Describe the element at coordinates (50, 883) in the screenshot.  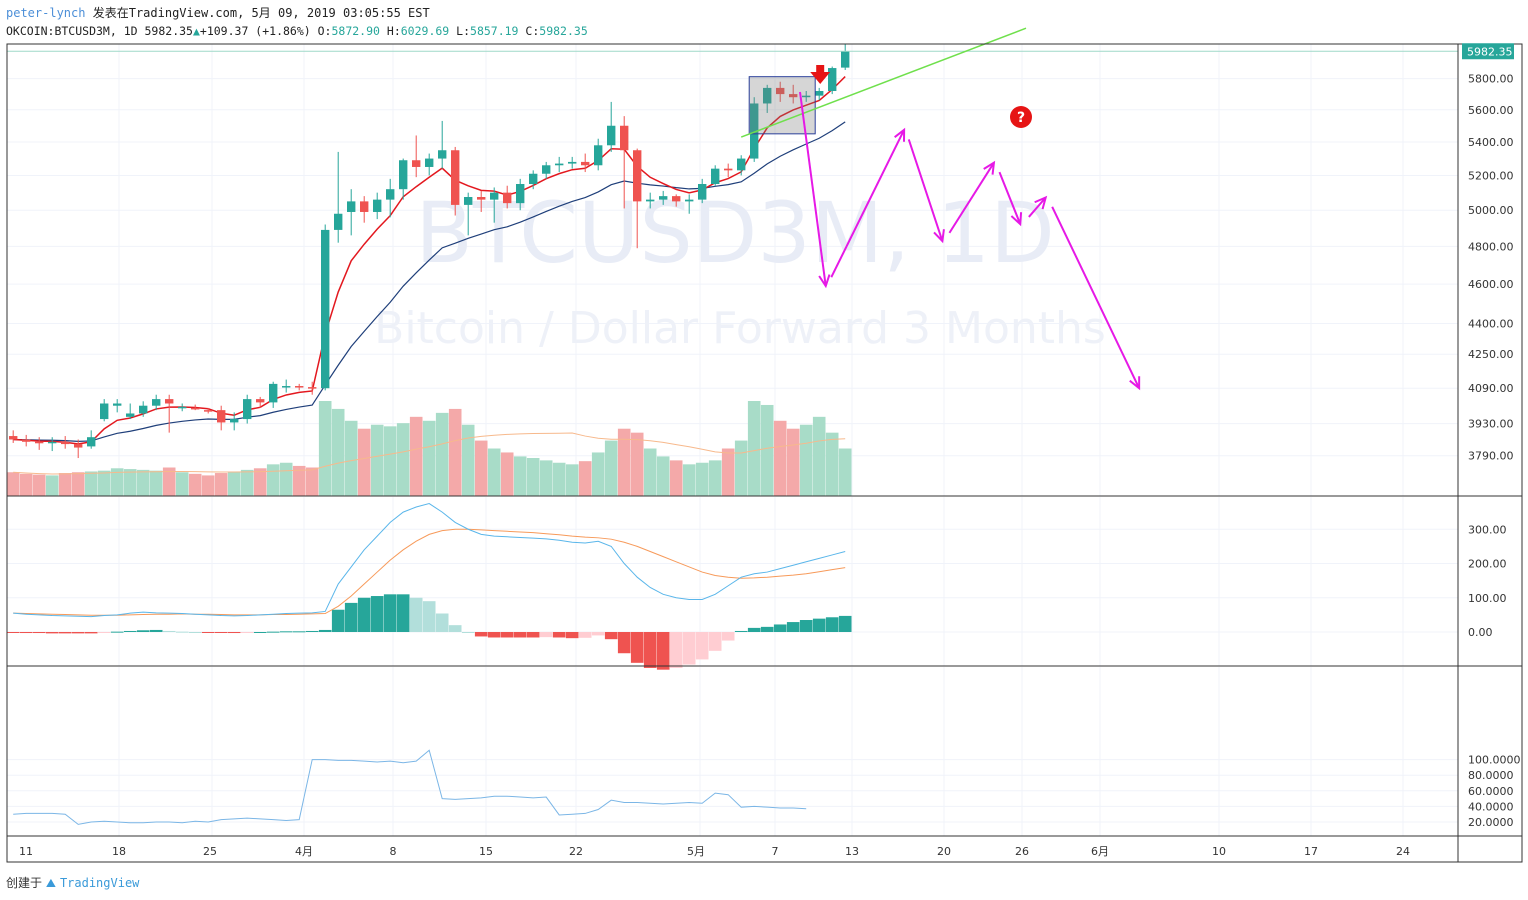
I see `tradingview-logo-icon: ⛰` at that location.